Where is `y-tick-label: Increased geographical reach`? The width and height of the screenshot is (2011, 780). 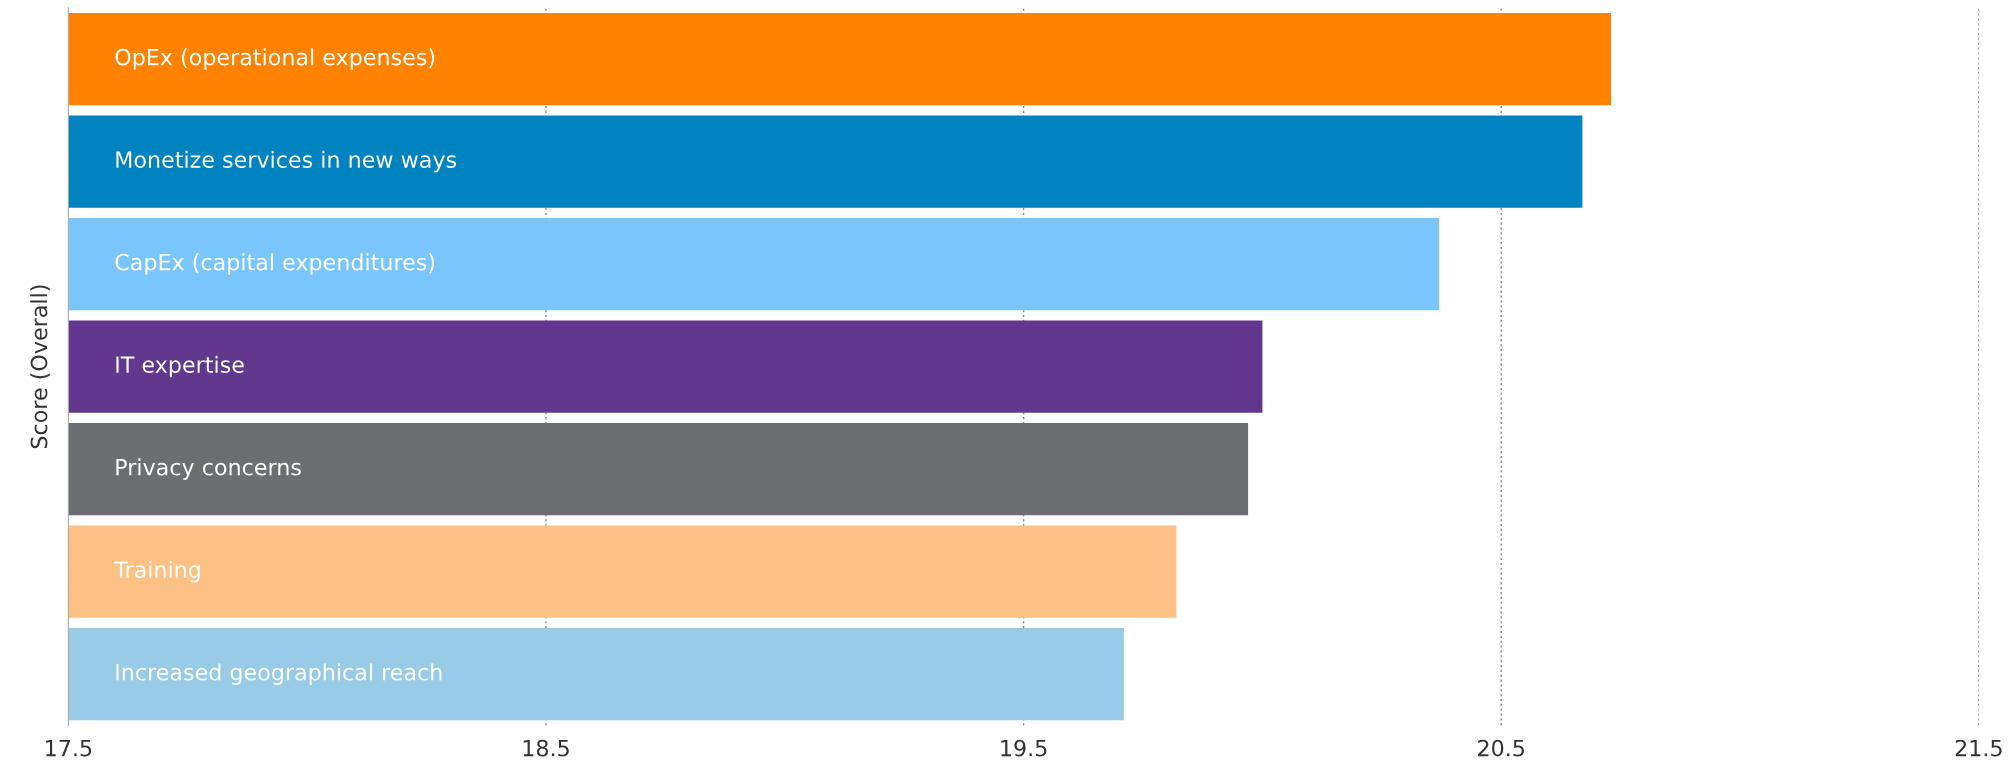 y-tick-label: Increased geographical reach is located at coordinates (279, 674).